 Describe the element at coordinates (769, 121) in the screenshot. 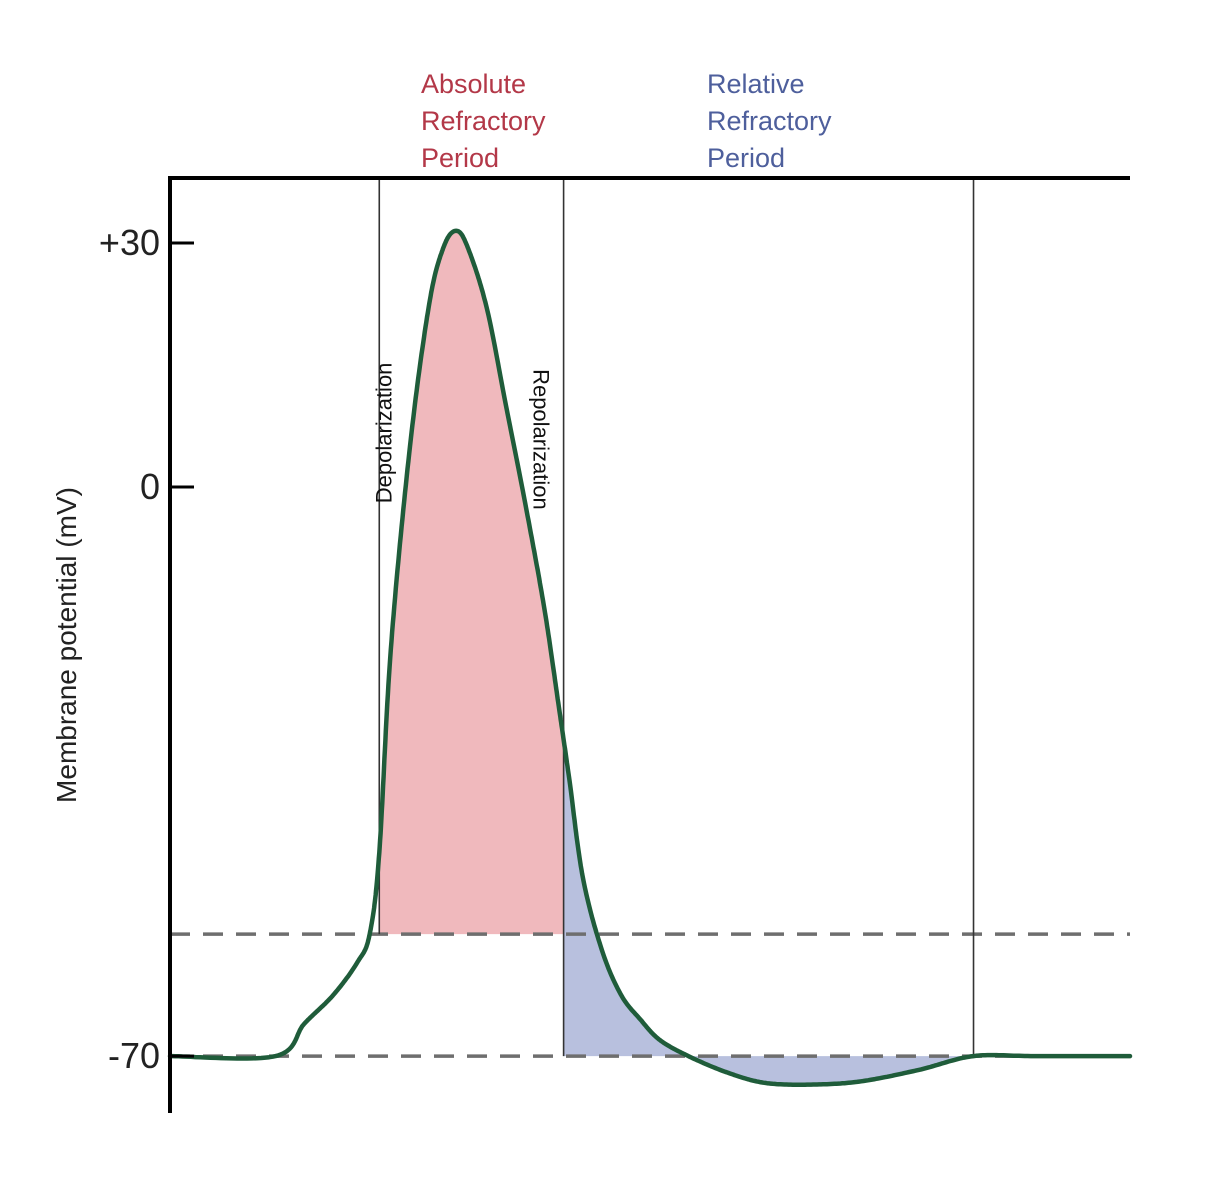

I see `relative-refractory-period-label: Relative Refractory Period` at that location.